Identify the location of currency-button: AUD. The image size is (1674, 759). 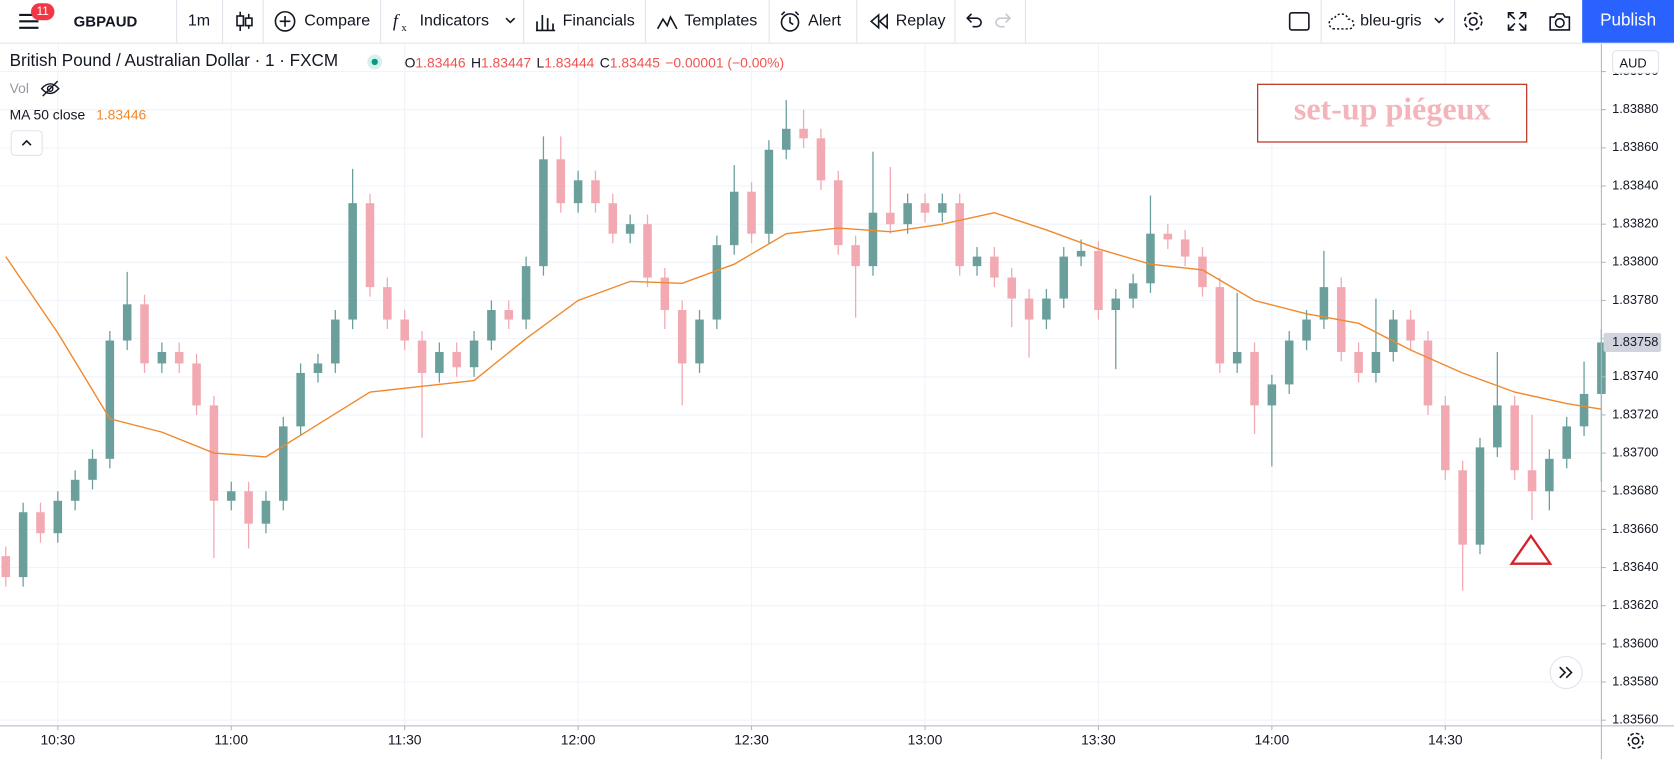
(1636, 62).